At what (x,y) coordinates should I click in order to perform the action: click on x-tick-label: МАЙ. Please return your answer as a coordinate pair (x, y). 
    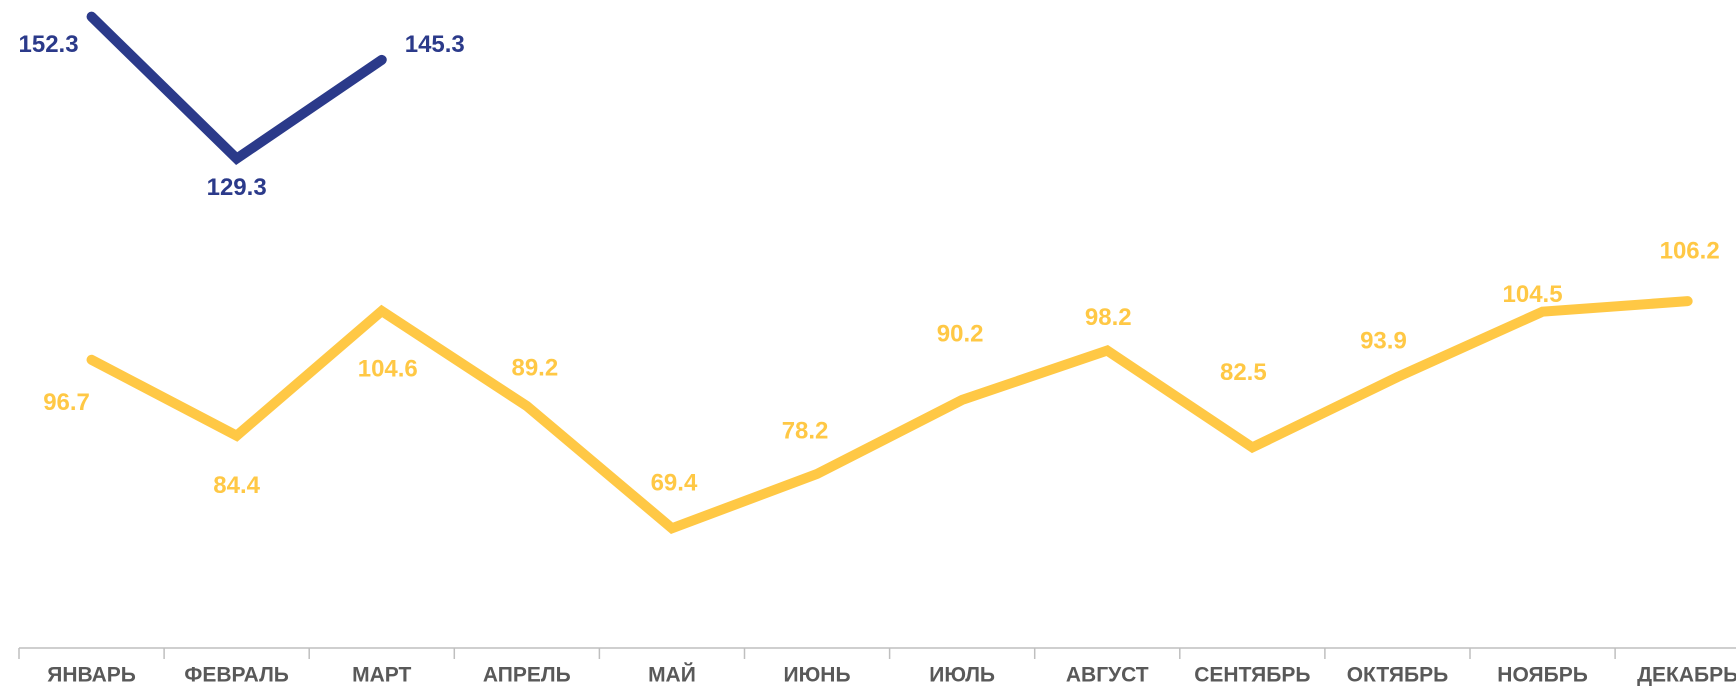
    Looking at the image, I should click on (672, 675).